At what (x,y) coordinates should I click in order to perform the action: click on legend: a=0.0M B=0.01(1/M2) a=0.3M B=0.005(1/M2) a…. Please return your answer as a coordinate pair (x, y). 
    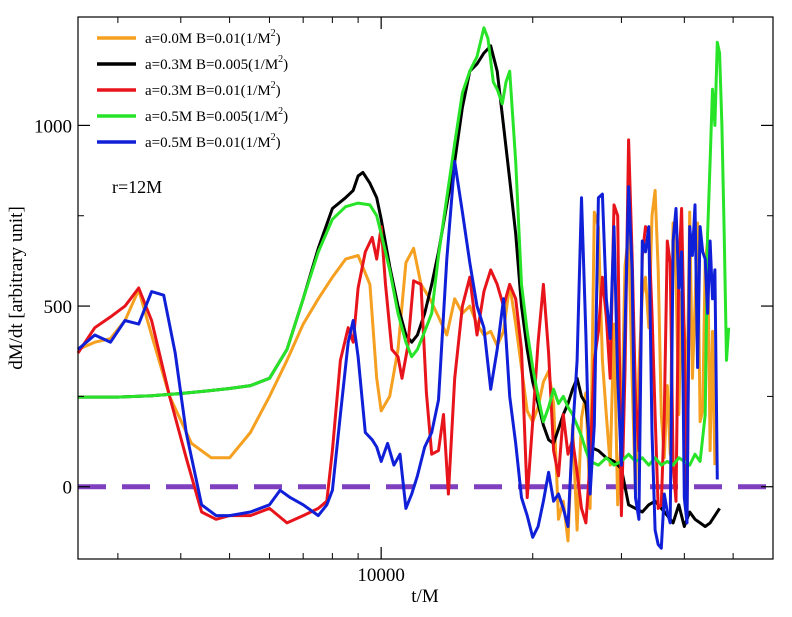
    Looking at the image, I should click on (192, 89).